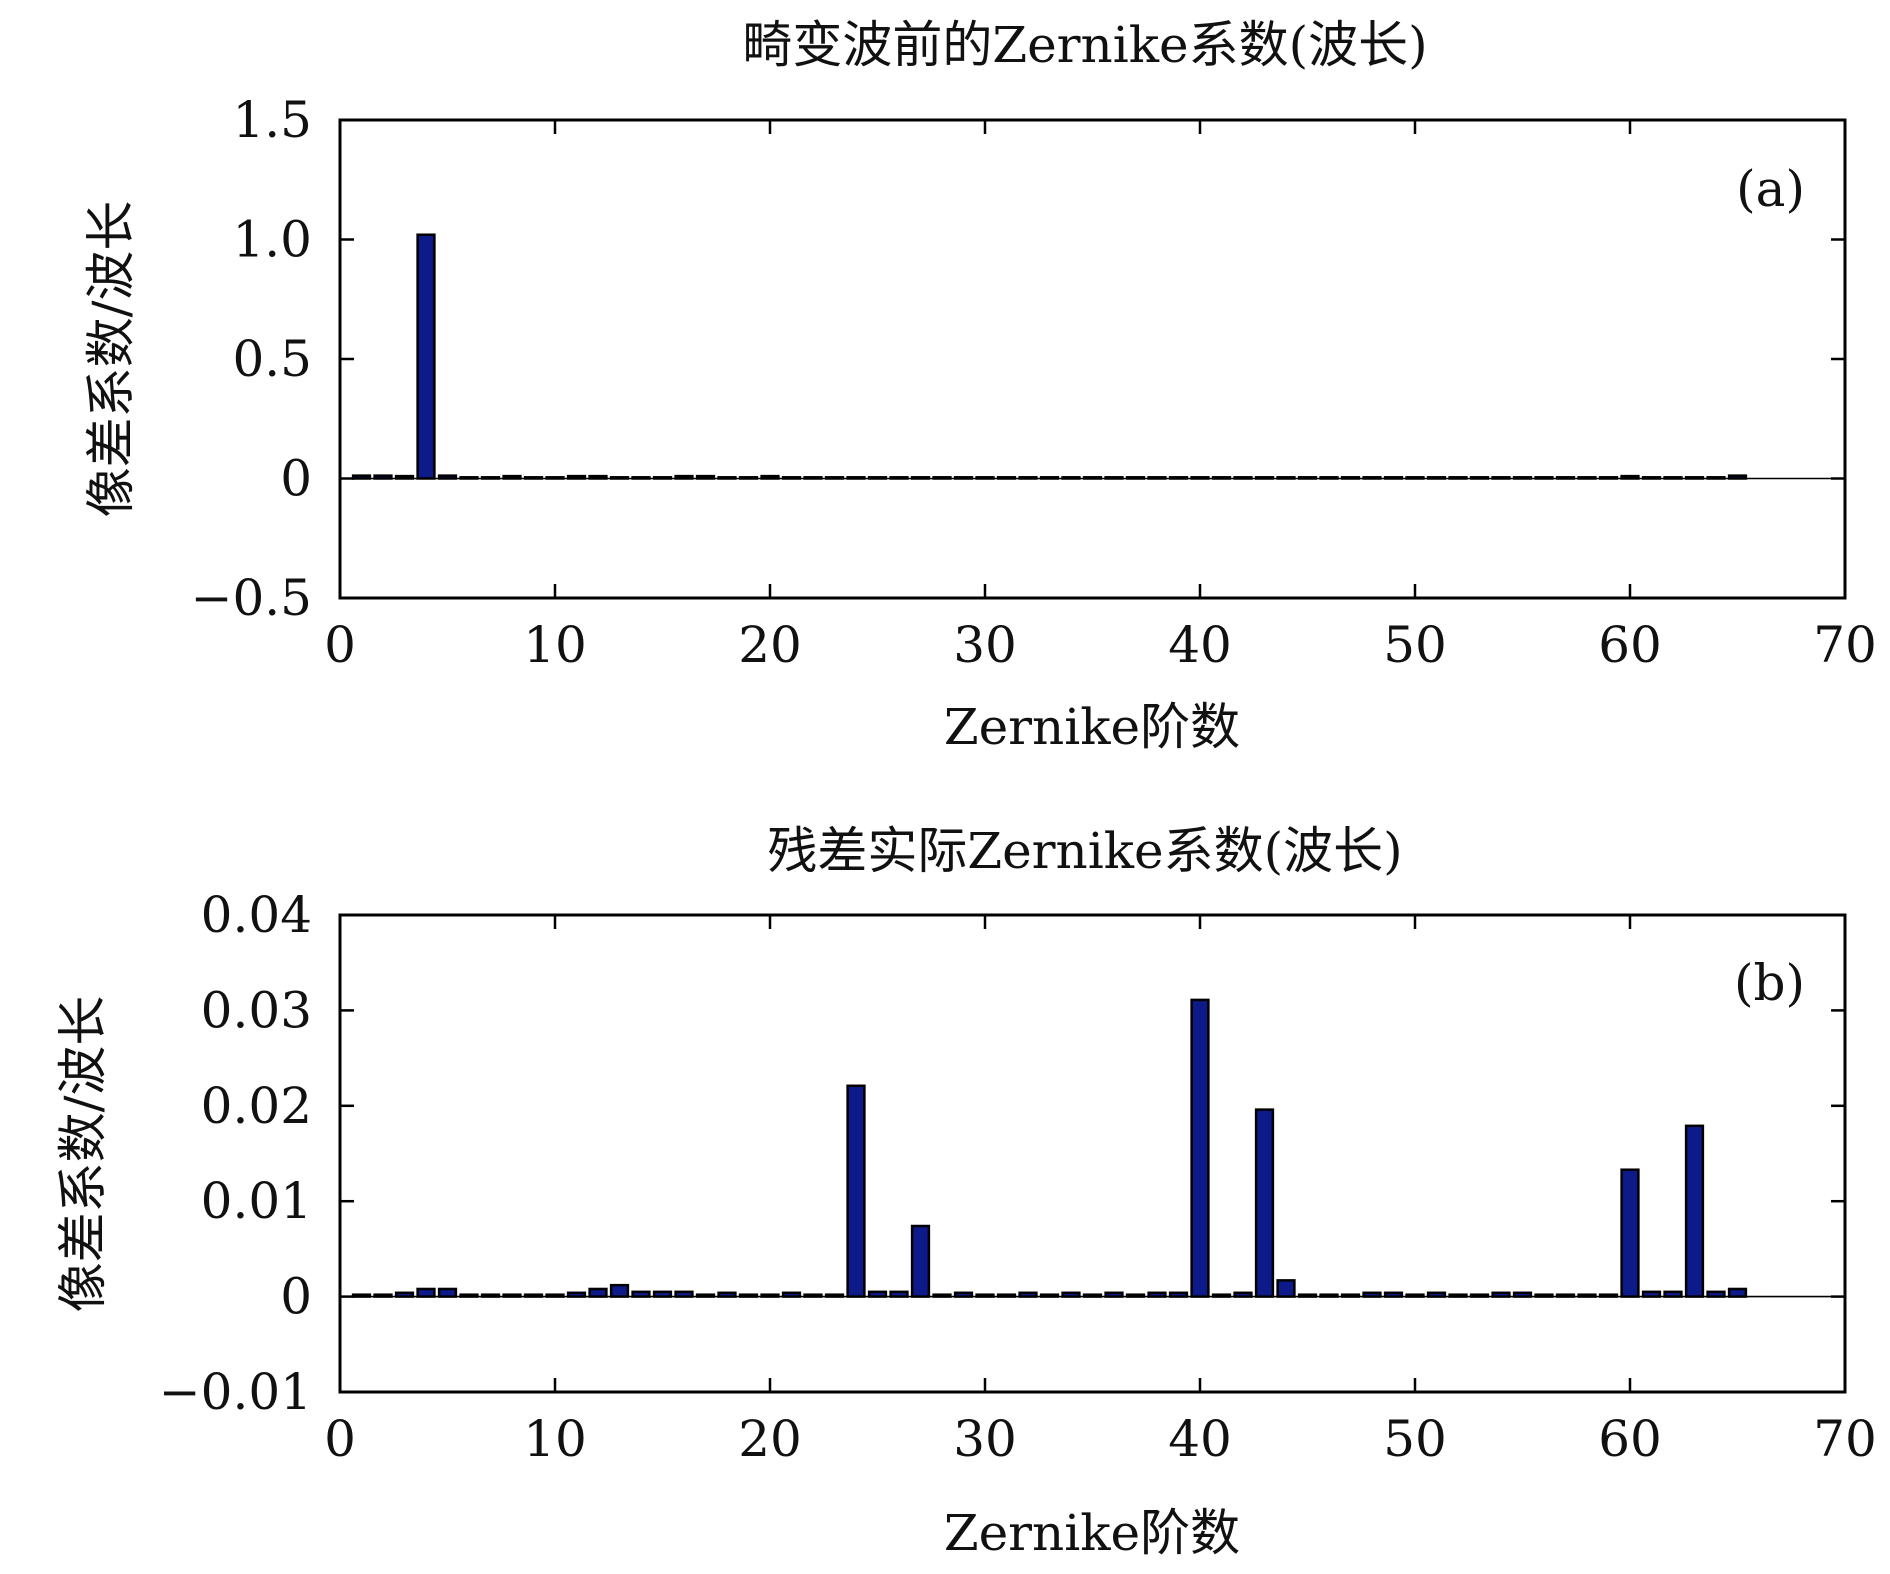 Image resolution: width=1890 pixels, height=1574 pixels. Describe the element at coordinates (256, 915) in the screenshot. I see `y-tick-label: 0.04` at that location.